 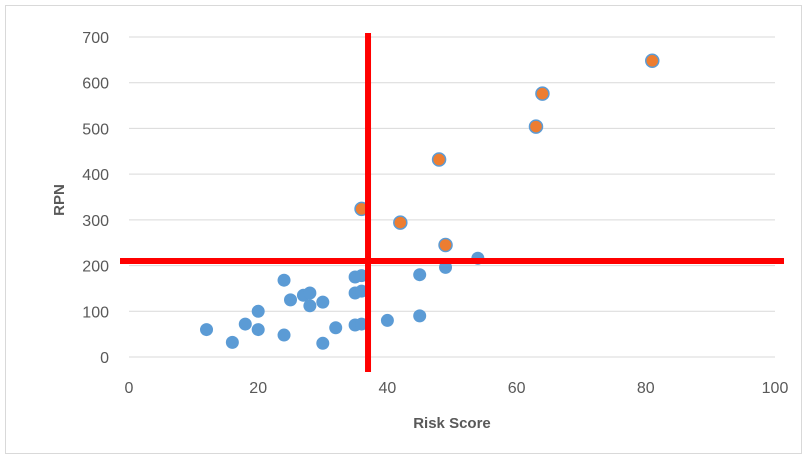 I want to click on y-tick-700: 700, so click(x=95, y=38).